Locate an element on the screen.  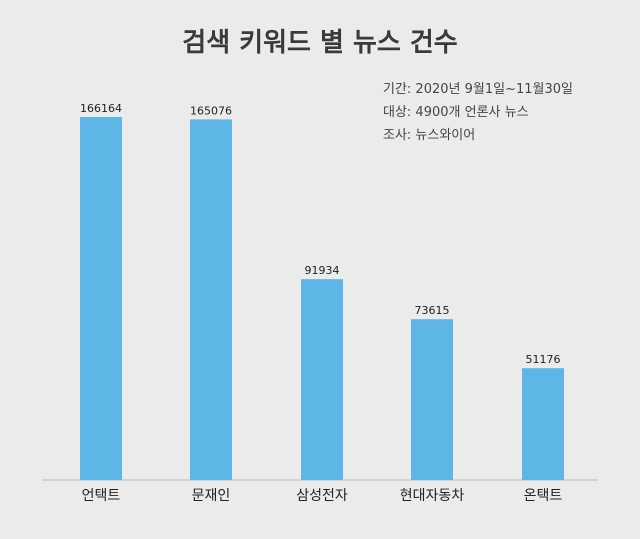
data-label-4: 73615 is located at coordinates (432, 310).